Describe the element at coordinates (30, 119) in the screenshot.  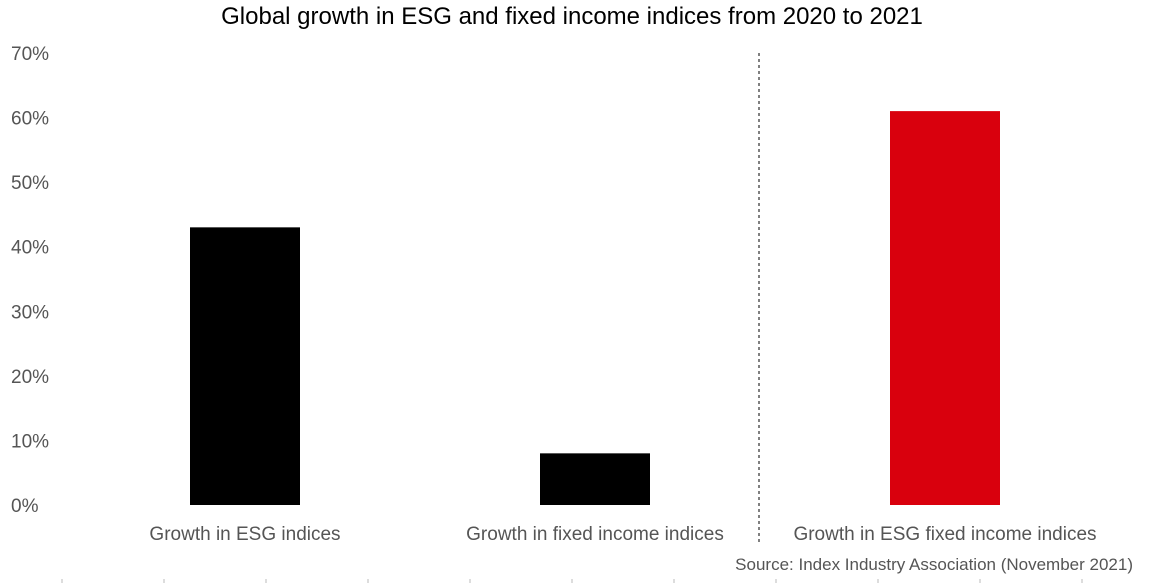
I see `y-tick-label: 60%` at that location.